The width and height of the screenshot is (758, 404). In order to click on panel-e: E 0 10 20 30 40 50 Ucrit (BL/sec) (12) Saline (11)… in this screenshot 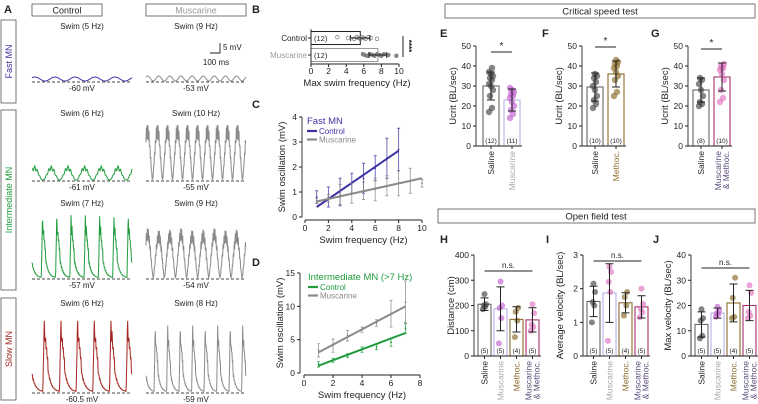, I will do `click(481, 109)`.